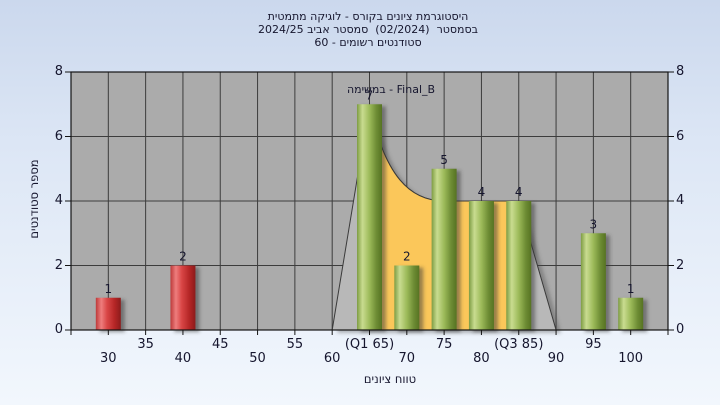 The image size is (720, 405). I want to click on chart-title-line2: בסמסטר (02/2024) סמסטר אביב 2024/25, so click(368, 29).